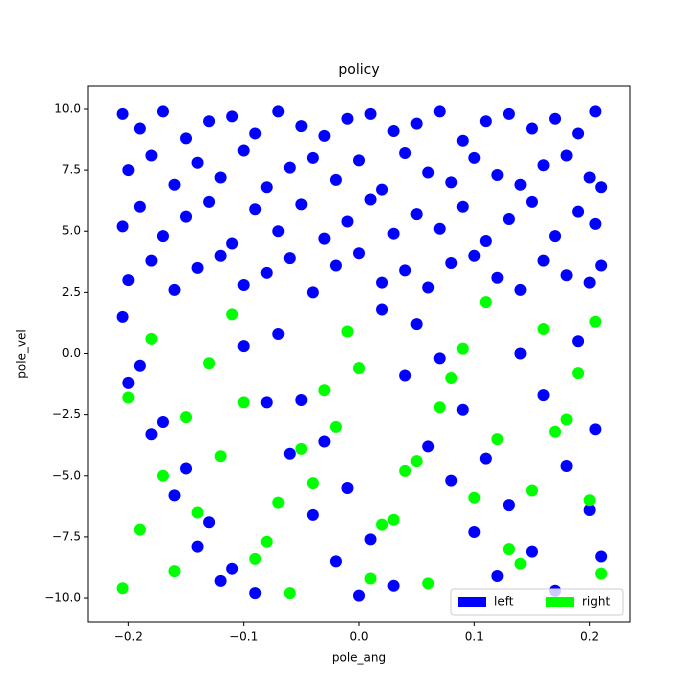 This screenshot has width=700, height=700. What do you see at coordinates (589, 637) in the screenshot?
I see `x-tick-label: 0.2` at bounding box center [589, 637].